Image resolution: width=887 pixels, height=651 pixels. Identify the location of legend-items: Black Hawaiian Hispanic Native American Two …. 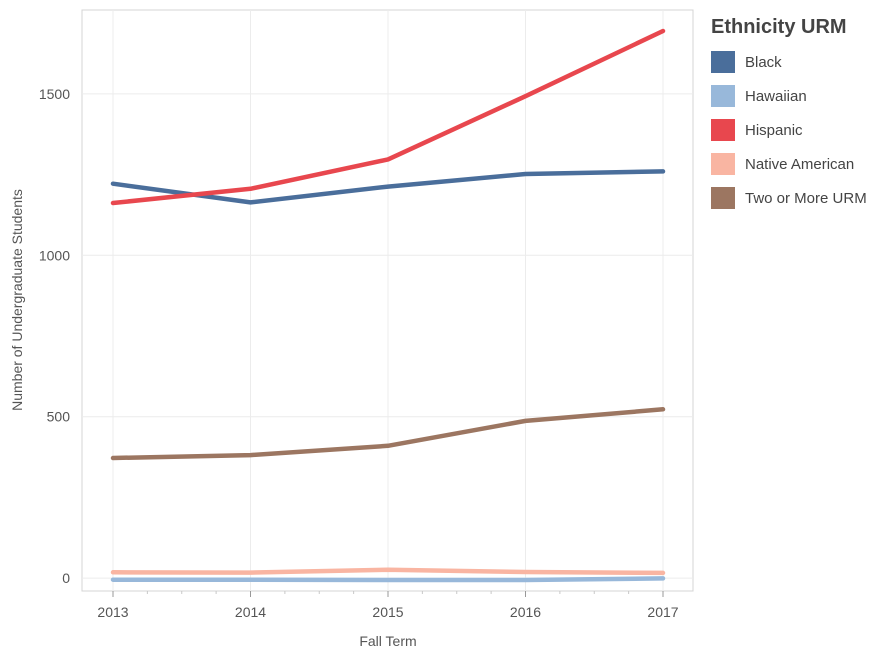
(799, 130).